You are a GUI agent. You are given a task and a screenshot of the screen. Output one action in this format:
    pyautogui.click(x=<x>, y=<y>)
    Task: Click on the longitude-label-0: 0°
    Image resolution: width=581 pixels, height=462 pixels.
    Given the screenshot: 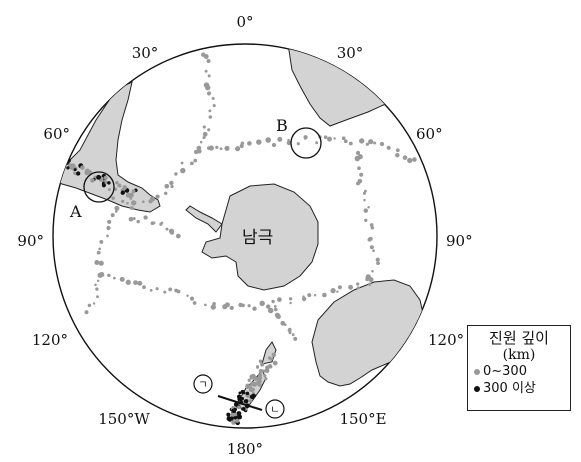 What is the action you would take?
    pyautogui.click(x=244, y=22)
    